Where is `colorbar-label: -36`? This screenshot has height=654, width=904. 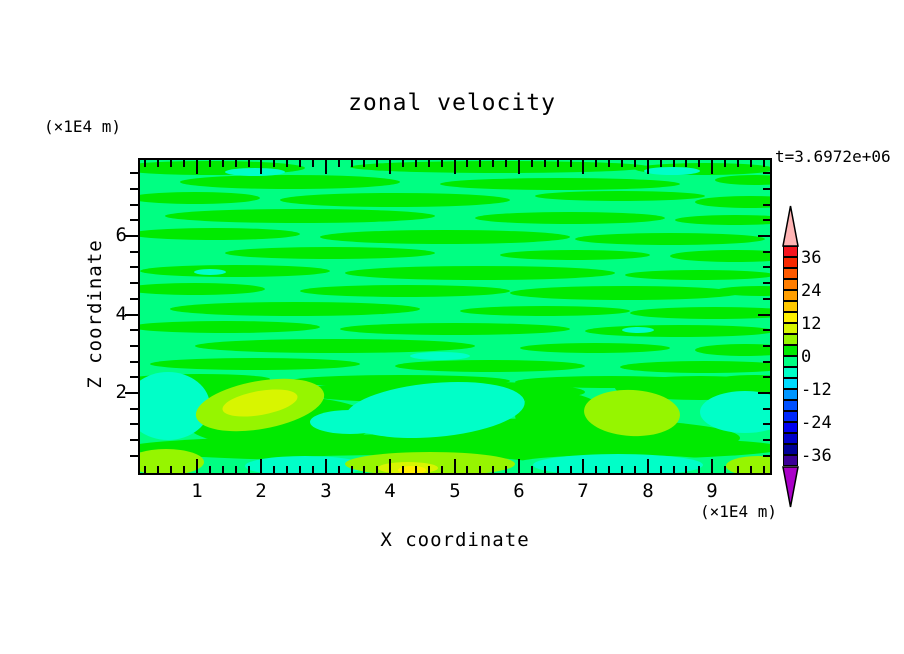 colorbar-label: -36 is located at coordinates (816, 456).